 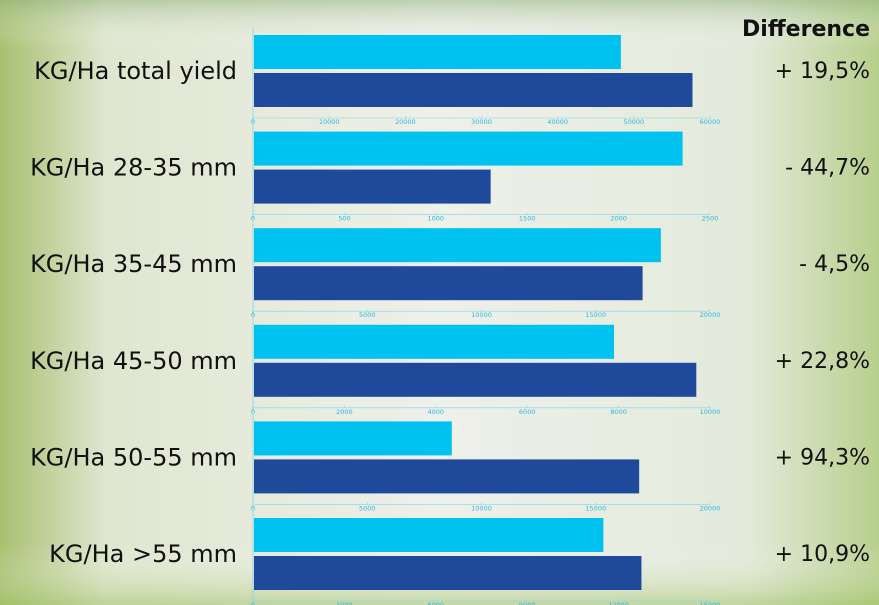 What do you see at coordinates (133, 264) in the screenshot?
I see `category-label: KG/Ha 35-45 mm` at bounding box center [133, 264].